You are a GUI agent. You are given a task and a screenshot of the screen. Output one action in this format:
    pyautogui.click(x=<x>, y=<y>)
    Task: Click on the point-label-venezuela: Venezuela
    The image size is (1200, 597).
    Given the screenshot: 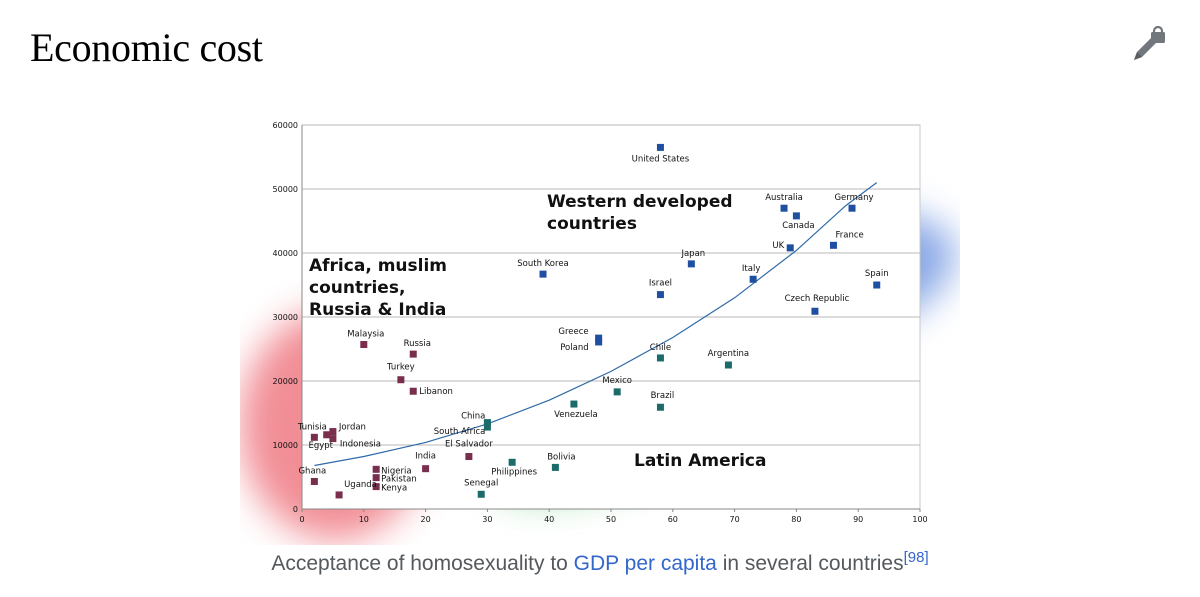 What is the action you would take?
    pyautogui.click(x=576, y=415)
    